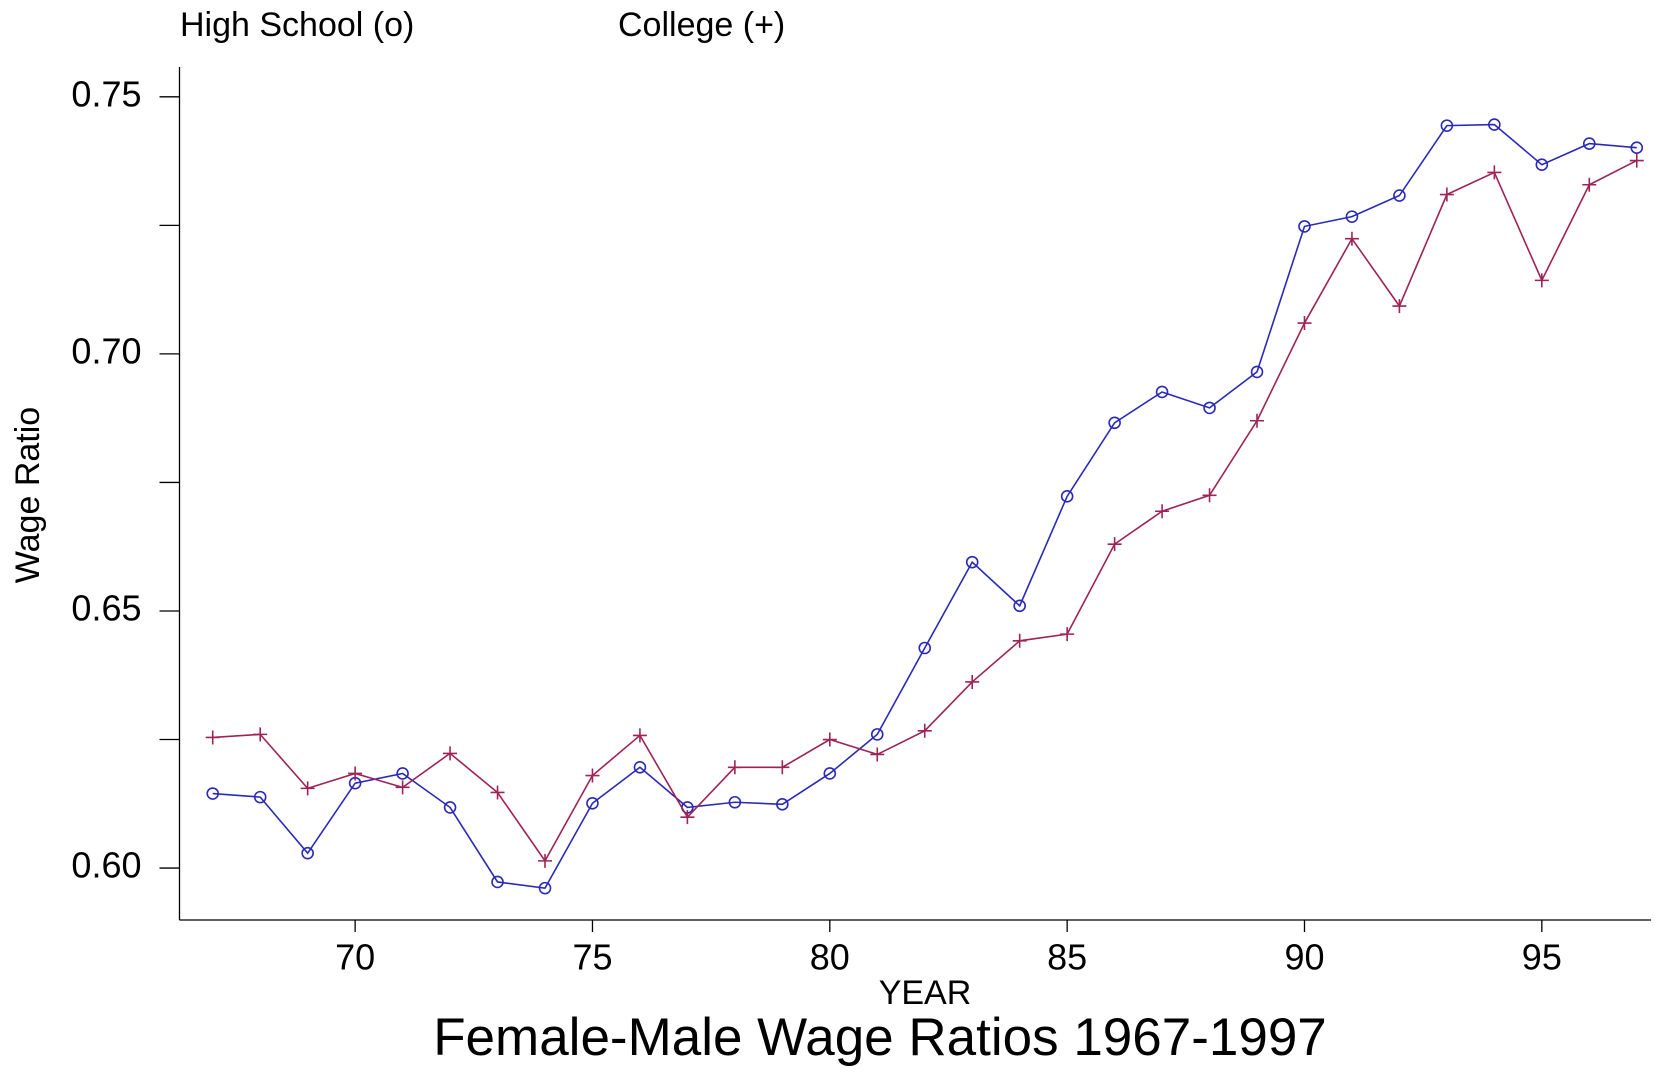 This screenshot has width=1665, height=1073. What do you see at coordinates (592, 957) in the screenshot?
I see `x-tick-label: 75` at bounding box center [592, 957].